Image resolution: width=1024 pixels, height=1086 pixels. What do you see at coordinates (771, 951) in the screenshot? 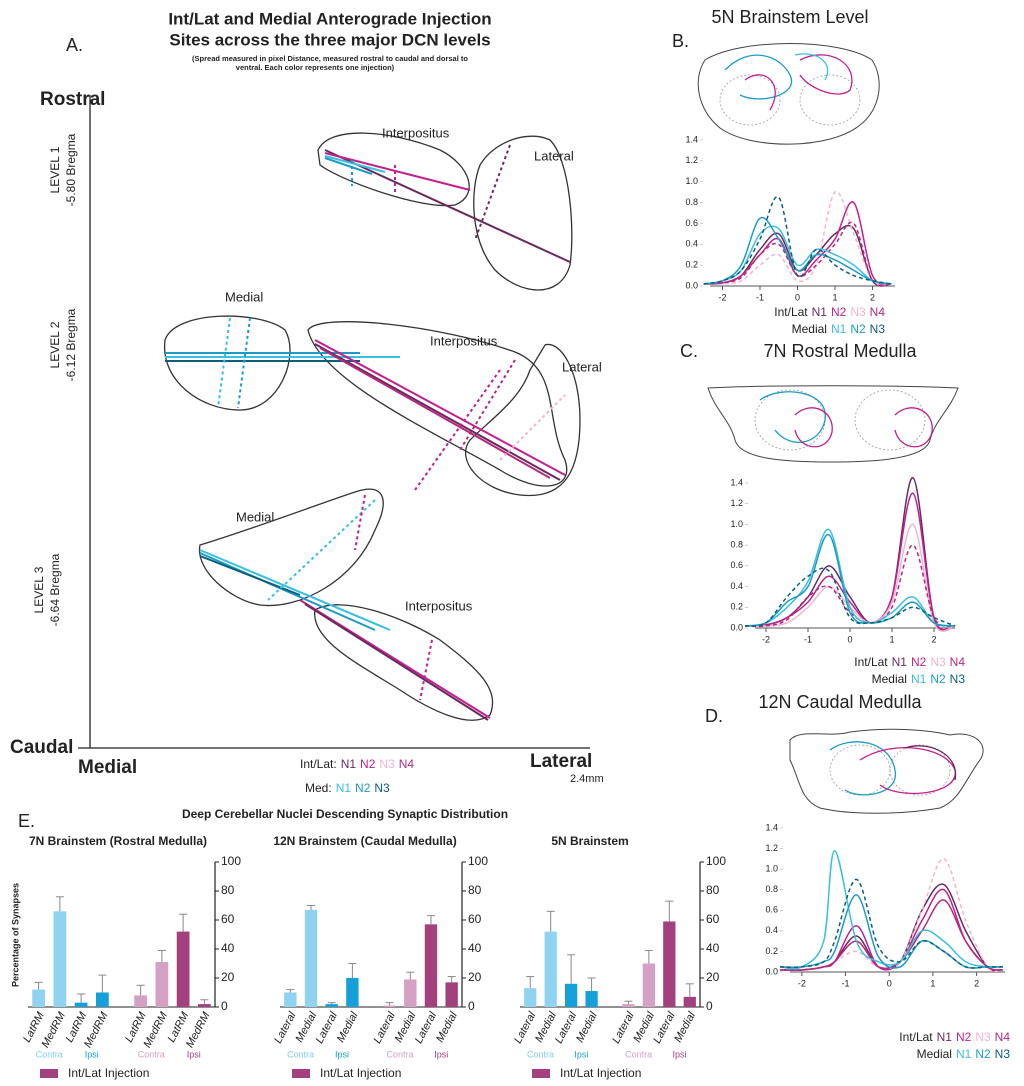
I see `y-tick-label: 0.2` at bounding box center [771, 951].